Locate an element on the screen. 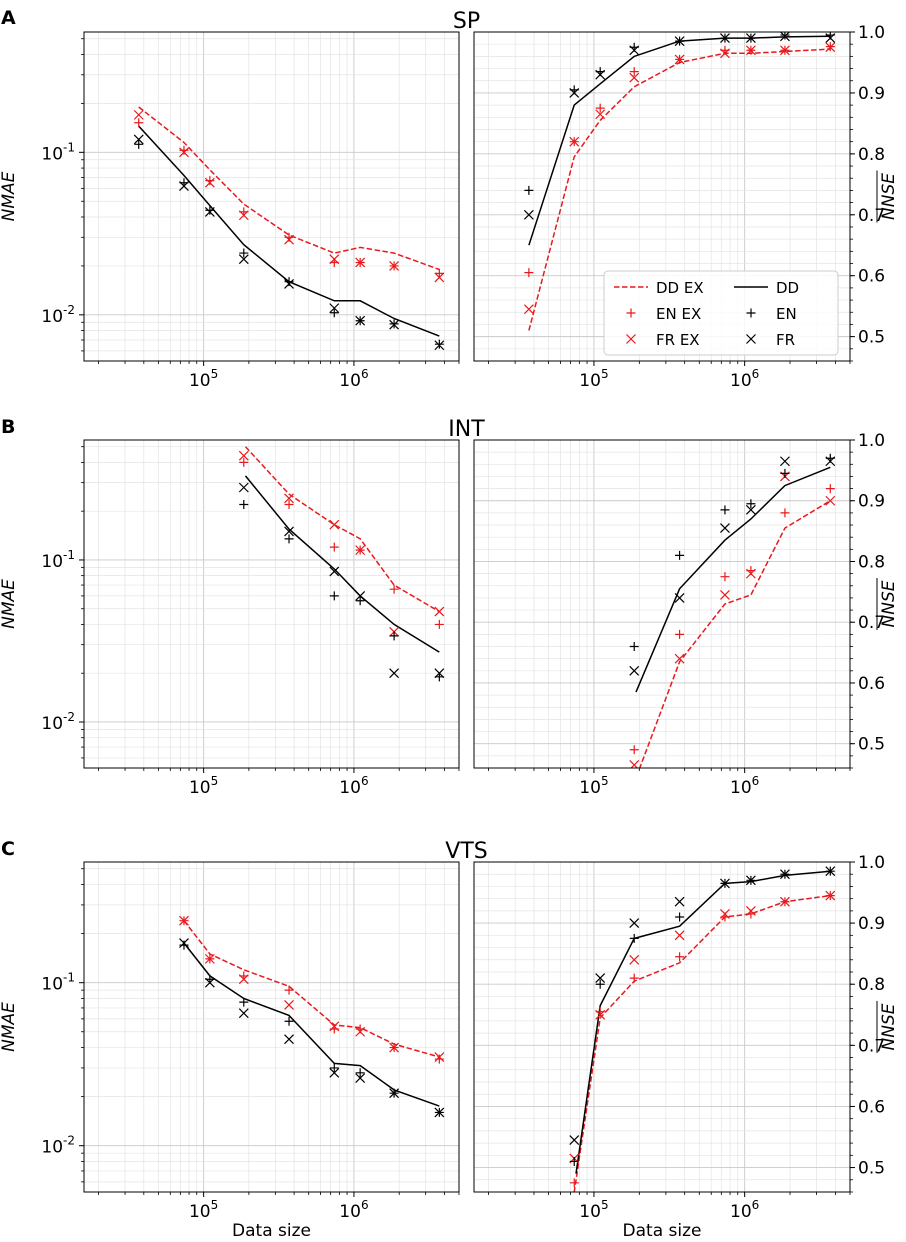 The image size is (906, 1242). y-tick-label: 0.9 is located at coordinates (871, 502).